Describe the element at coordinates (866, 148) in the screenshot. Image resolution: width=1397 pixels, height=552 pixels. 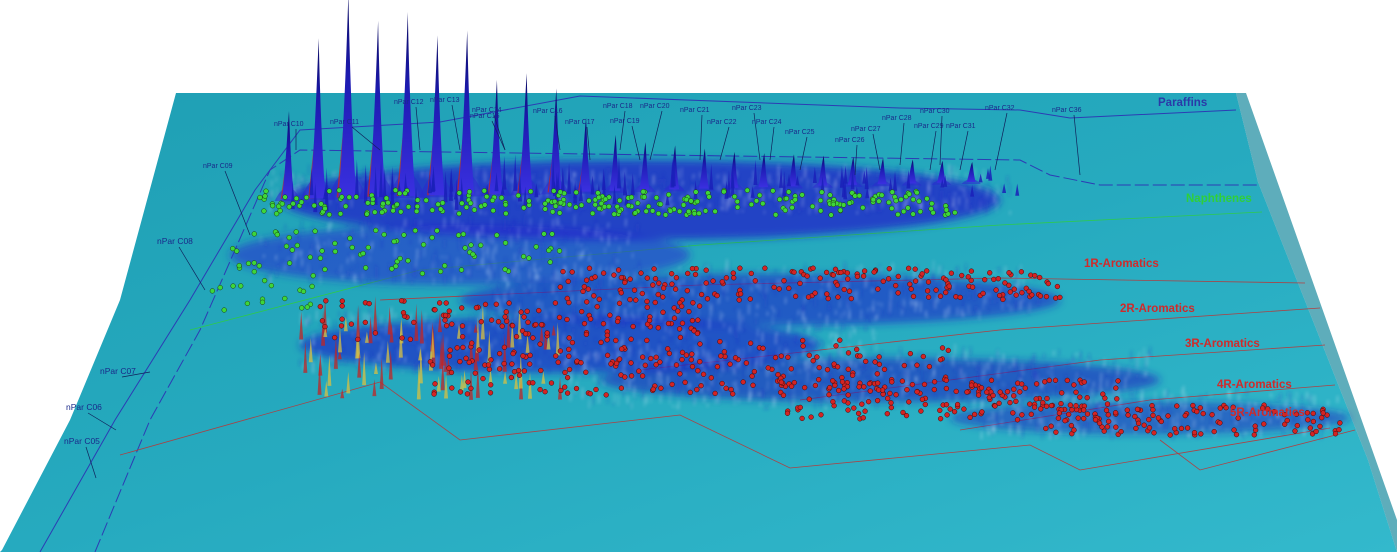
I see `label-npar-c27: nPar C27` at that location.